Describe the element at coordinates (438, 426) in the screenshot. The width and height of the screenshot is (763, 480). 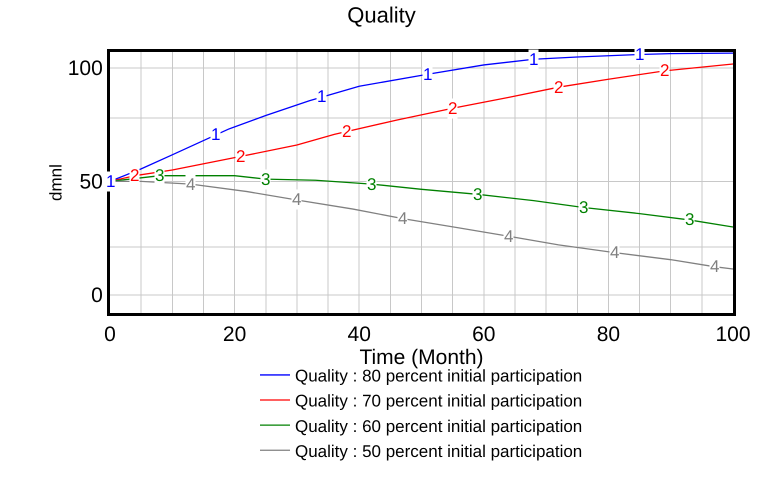
I see `legend-label: Quality : 60 percent initial participation` at that location.